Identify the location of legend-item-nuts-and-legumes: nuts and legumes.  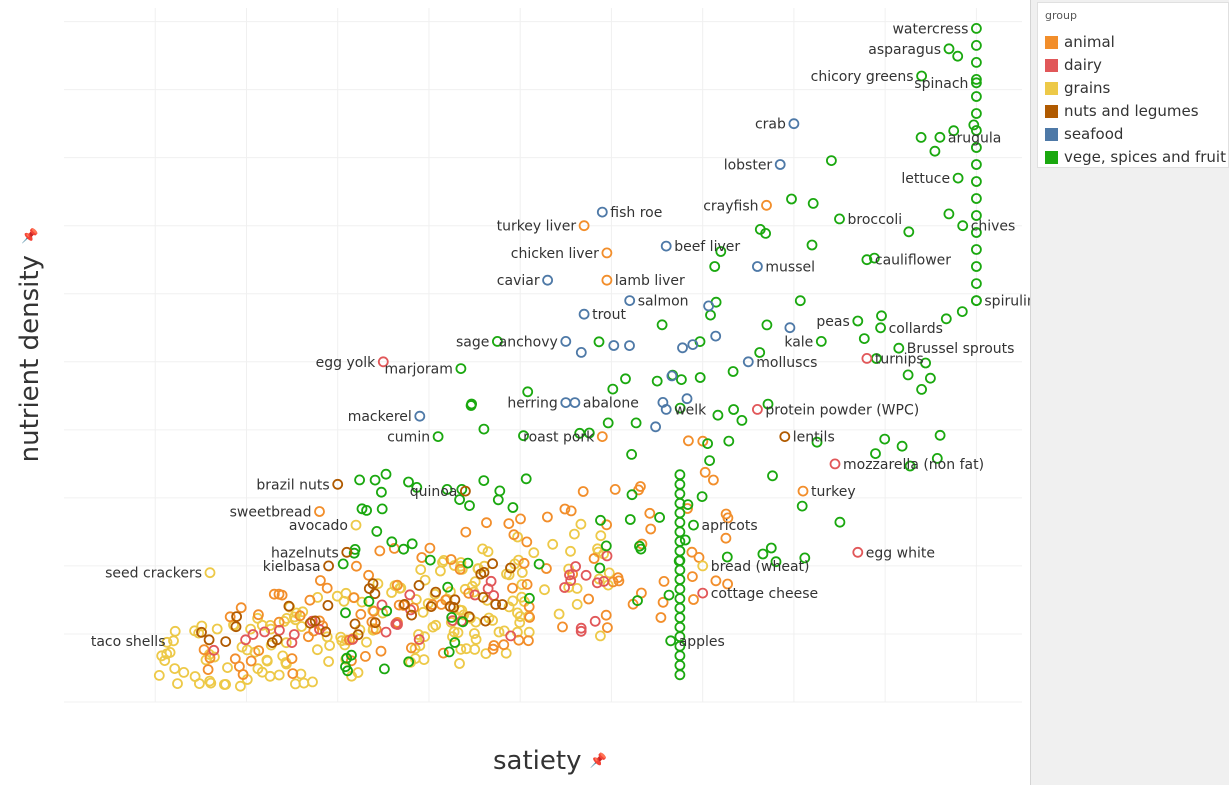
(1122, 111).